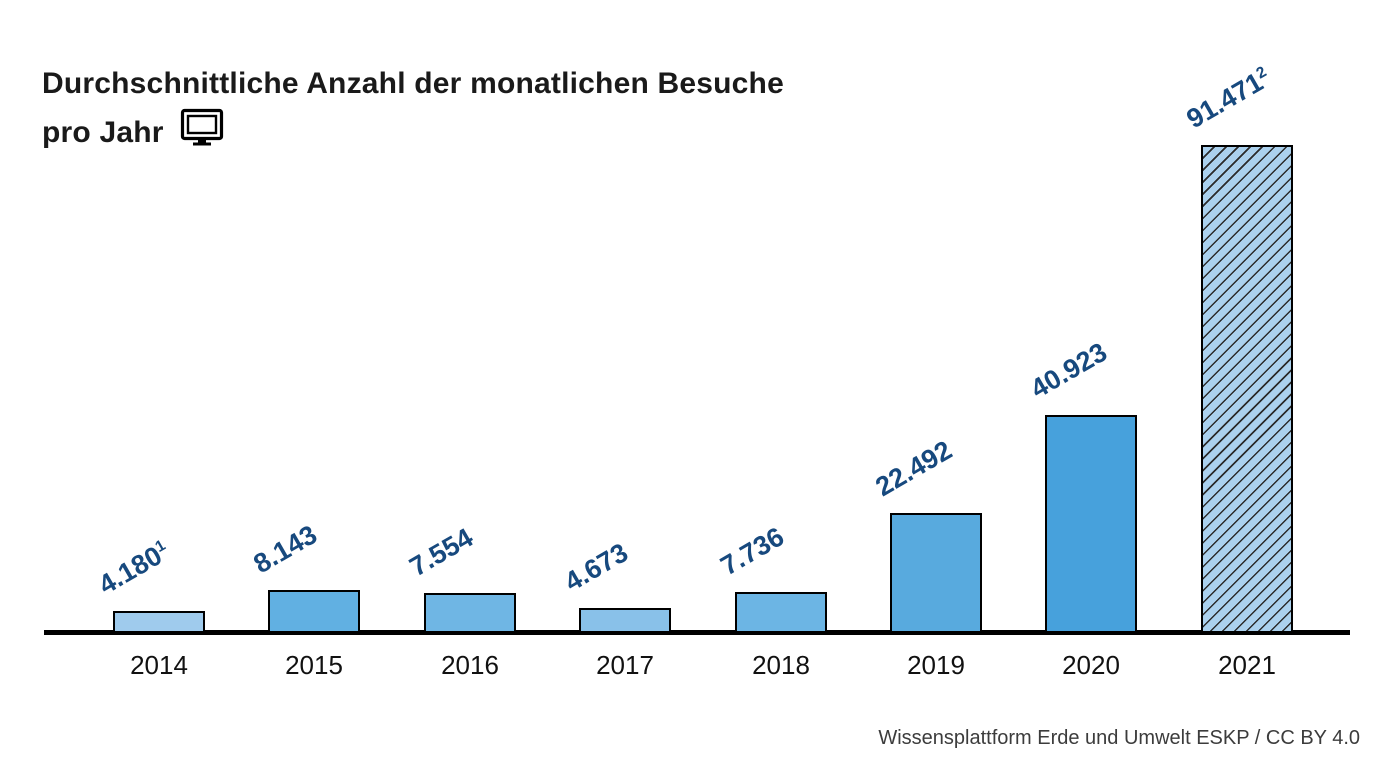 The width and height of the screenshot is (1400, 765). I want to click on bar-value-label-2019: 22.492, so click(914, 468).